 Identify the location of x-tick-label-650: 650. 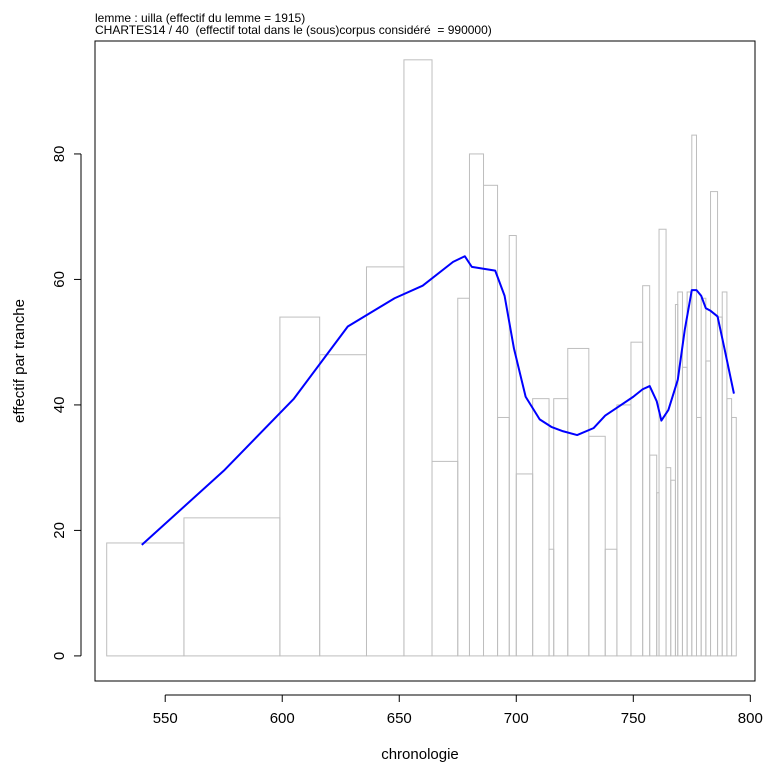
(399, 718).